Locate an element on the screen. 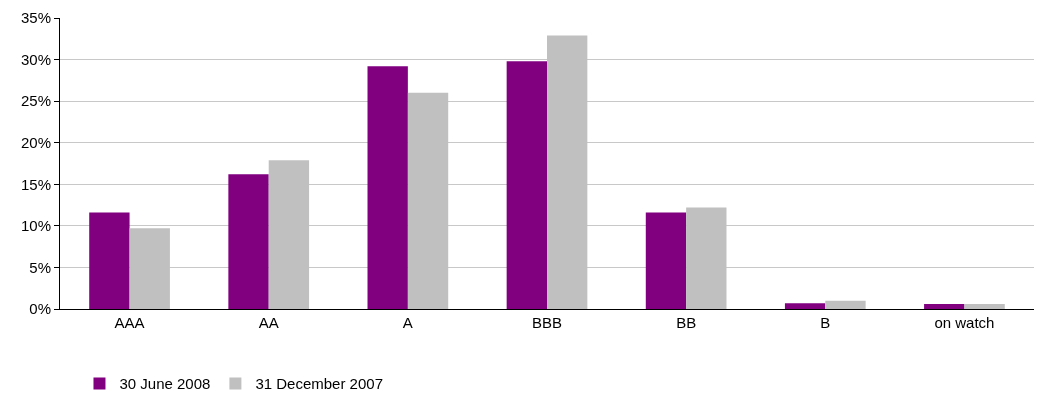 This screenshot has width=1042, height=408. y-tick-label: 35% is located at coordinates (35, 18).